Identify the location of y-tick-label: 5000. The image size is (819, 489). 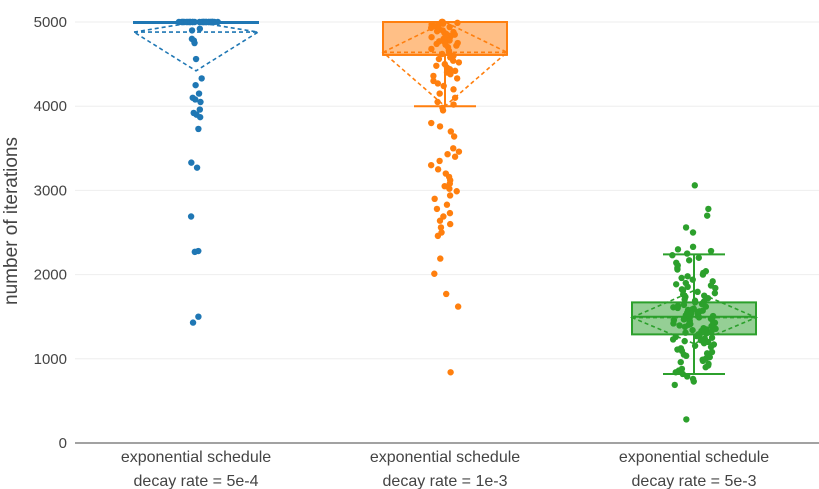
(50, 22).